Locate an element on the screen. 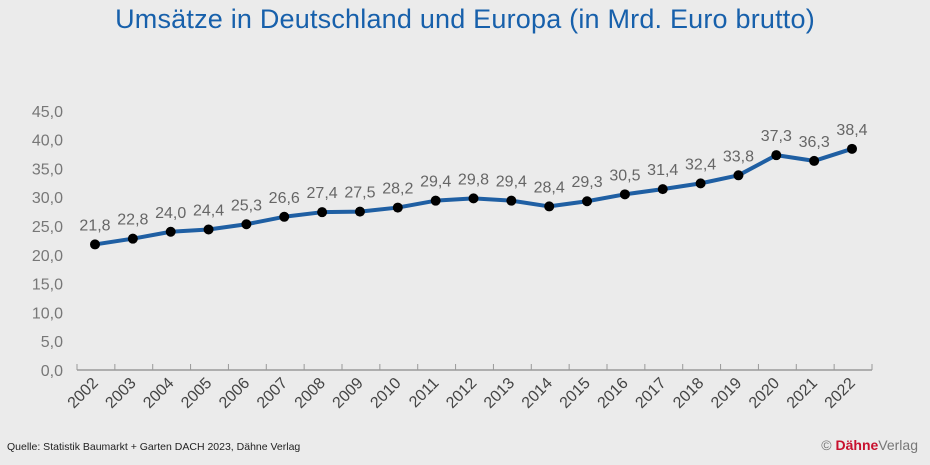 This screenshot has width=930, height=465. x-tick-label: 2014 is located at coordinates (537, 393).